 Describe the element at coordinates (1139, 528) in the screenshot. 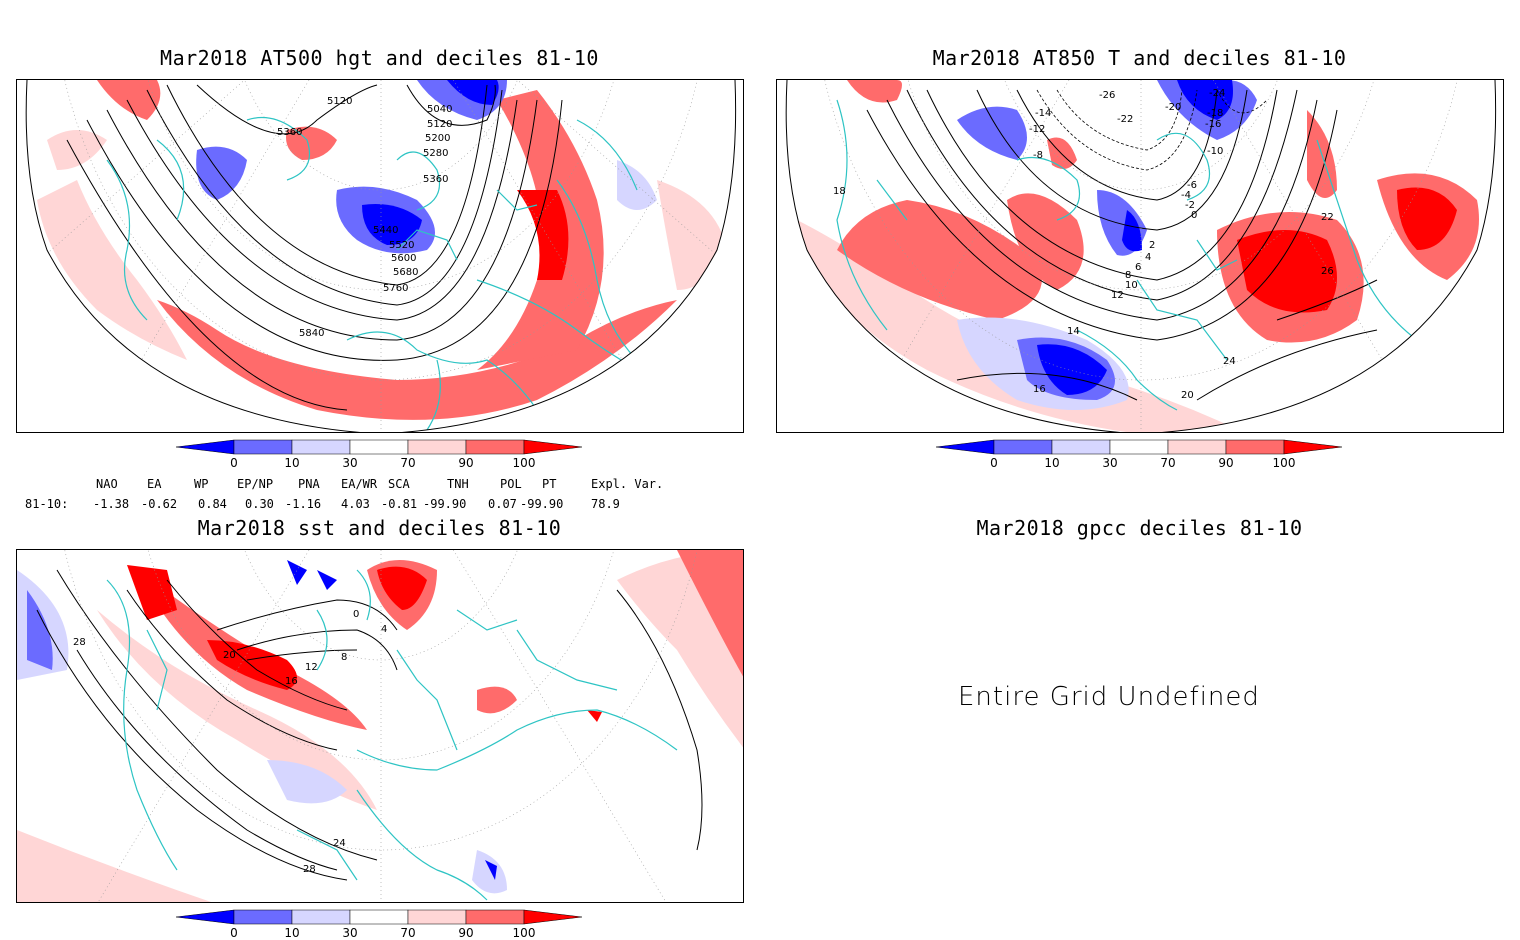

I see `gpcc-title: Mar2018 gpcc deciles 81-10` at that location.